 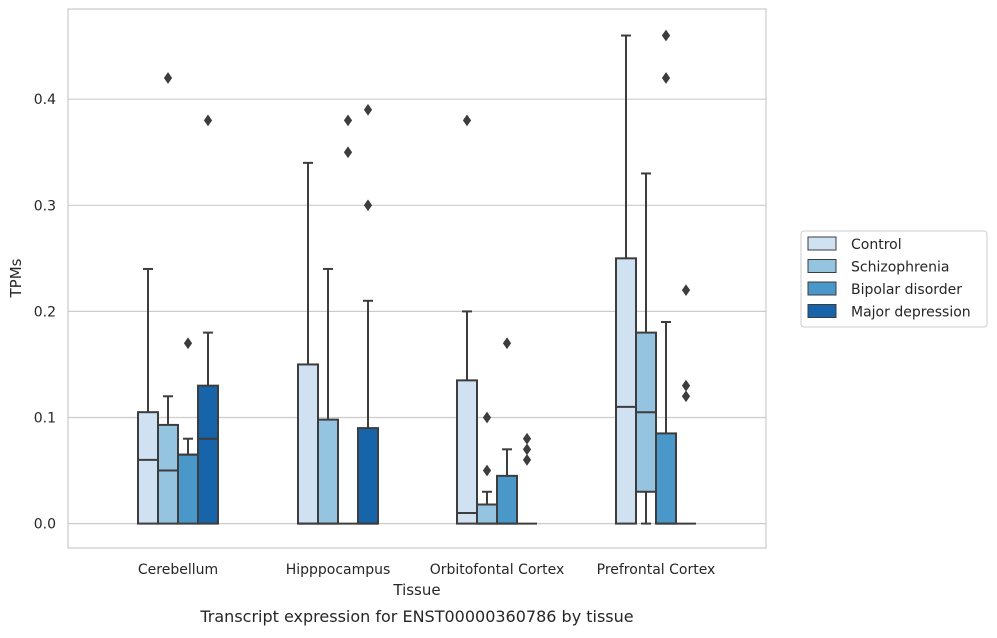 I want to click on box-hipppocampus-major-depression, so click(x=368, y=314).